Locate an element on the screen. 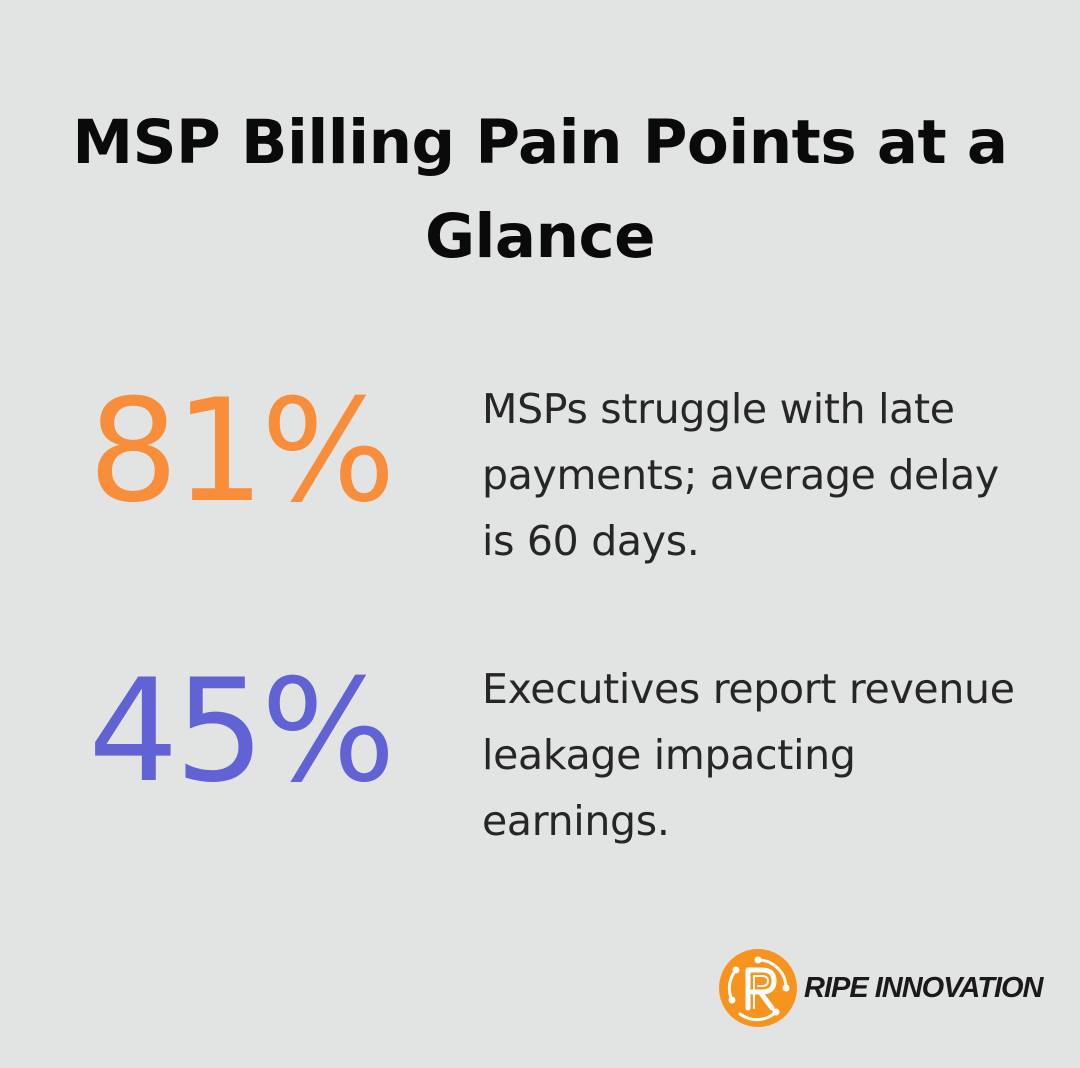  brand-logo: RIPE INNOVATION is located at coordinates (888, 988).